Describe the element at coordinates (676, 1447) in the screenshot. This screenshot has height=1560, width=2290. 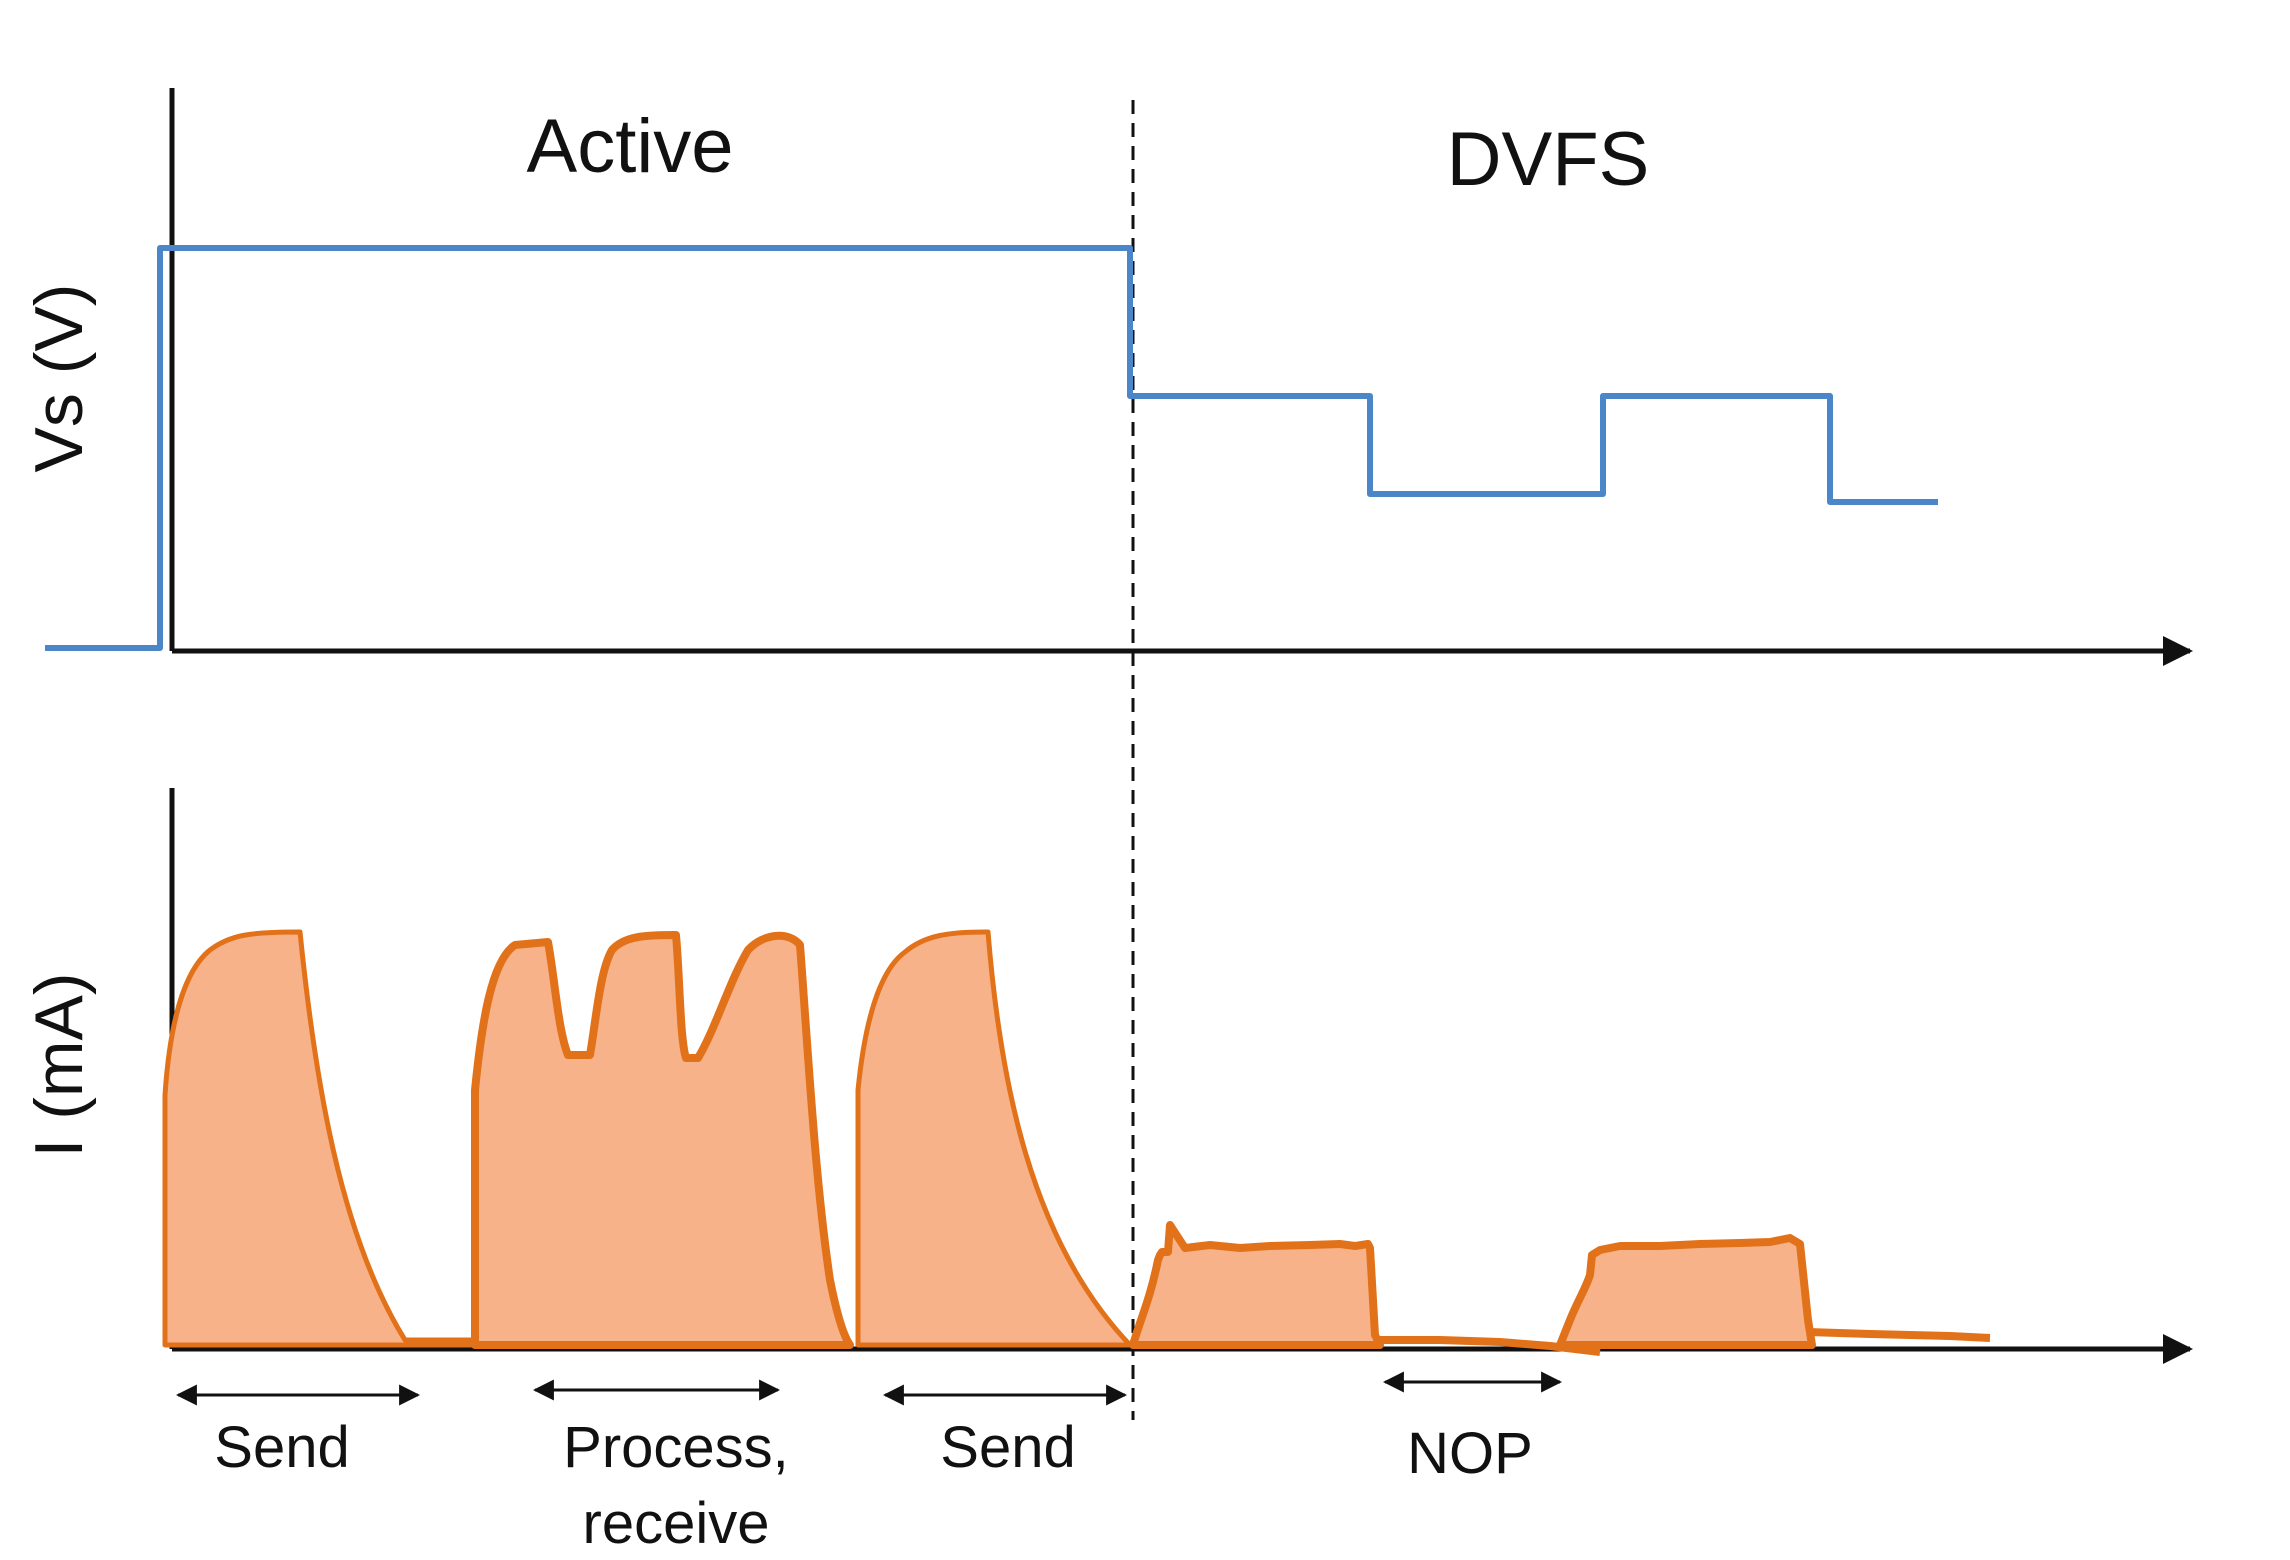
I see `process-label-line1: Process,` at that location.